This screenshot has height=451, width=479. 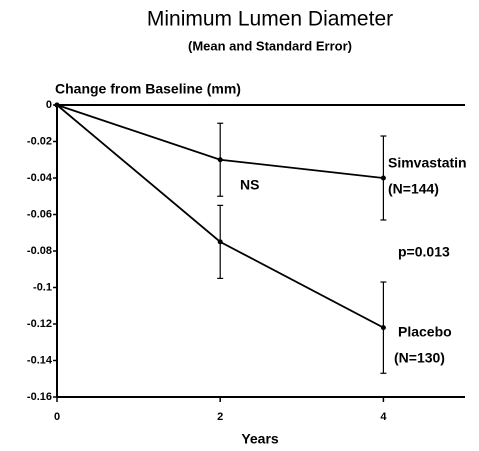 What do you see at coordinates (40, 360) in the screenshot?
I see `y-tick-label: -0.14` at bounding box center [40, 360].